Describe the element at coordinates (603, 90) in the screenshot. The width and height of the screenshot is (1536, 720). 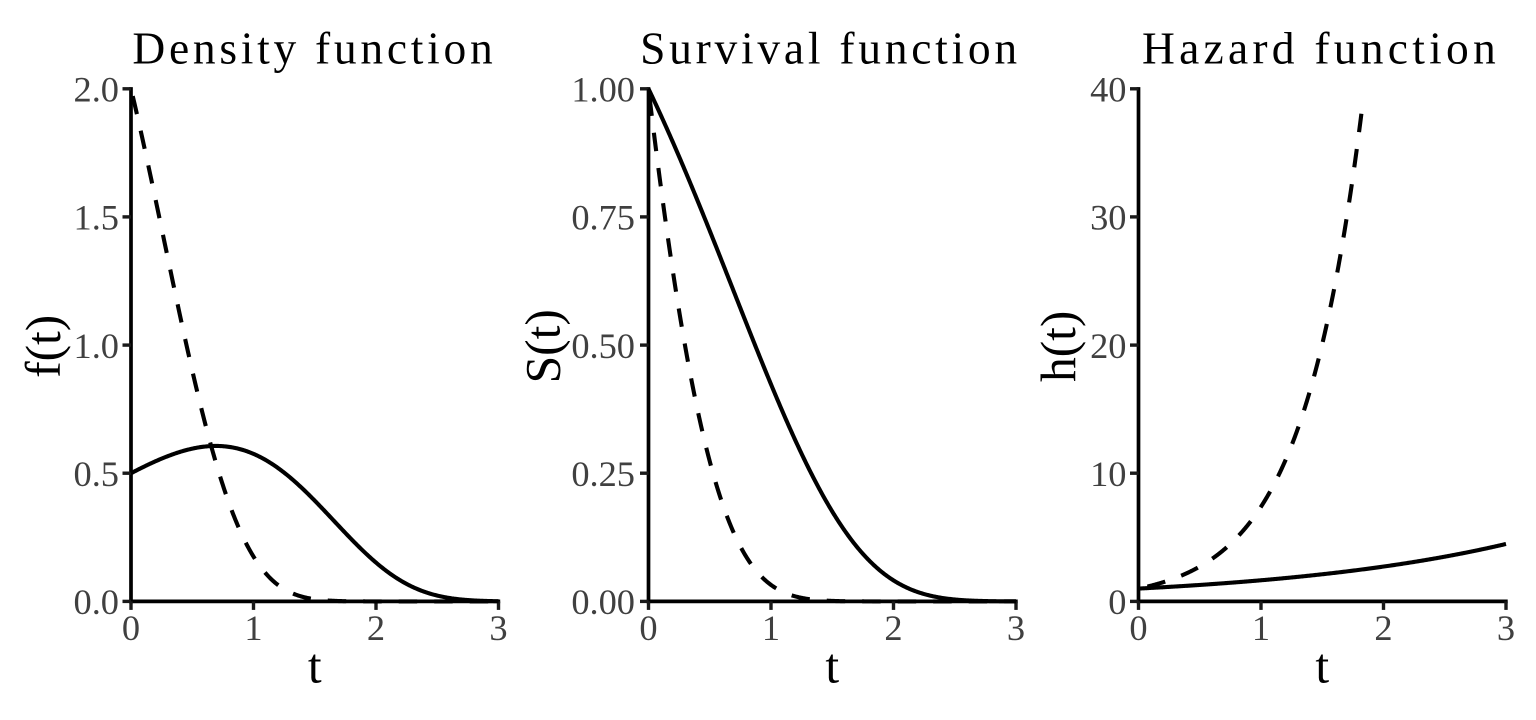
I see `svg-text: 1.00` at that location.